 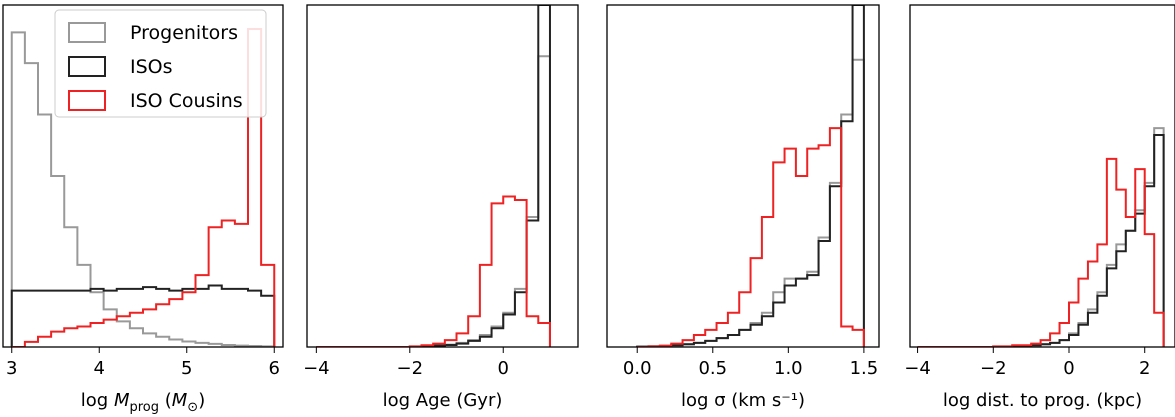 I want to click on legend-label-isos: ISOs, so click(x=151, y=67).